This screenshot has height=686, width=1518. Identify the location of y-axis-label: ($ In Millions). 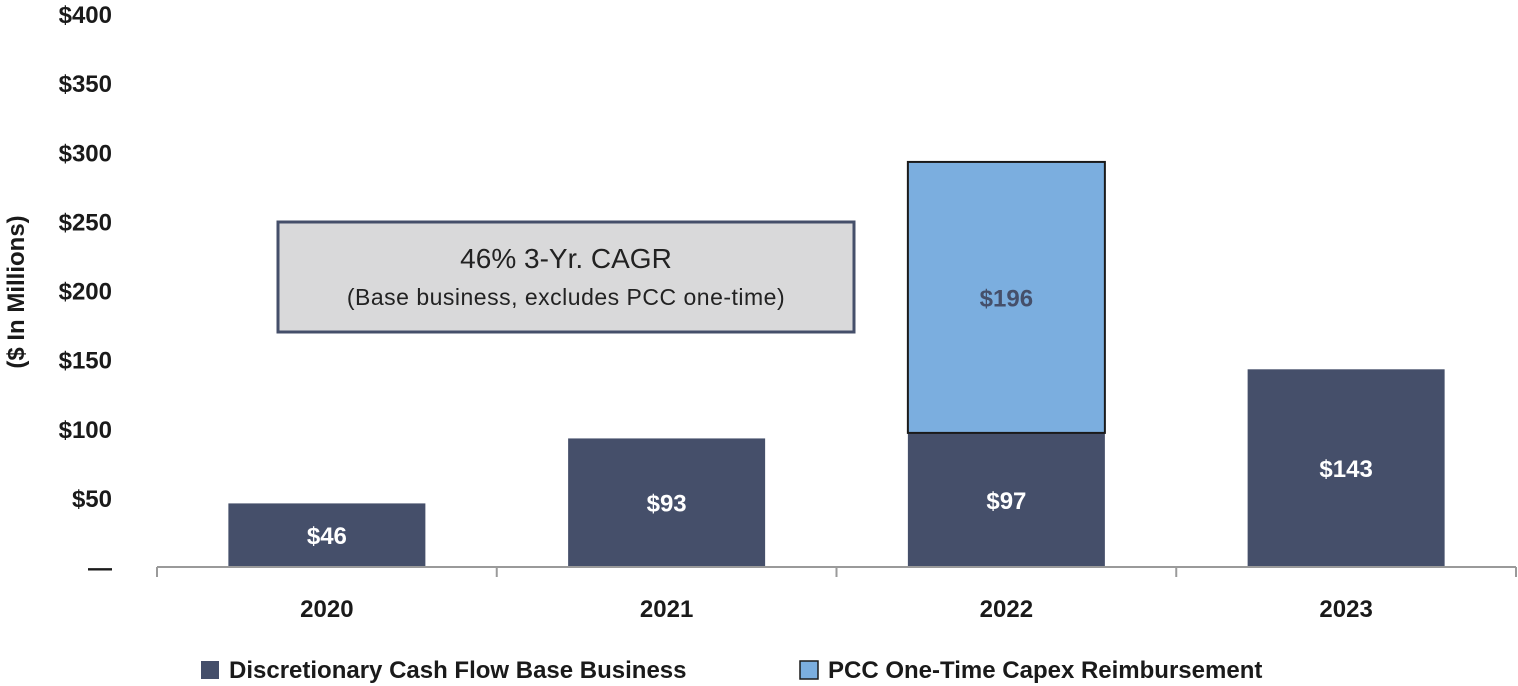
(16, 291).